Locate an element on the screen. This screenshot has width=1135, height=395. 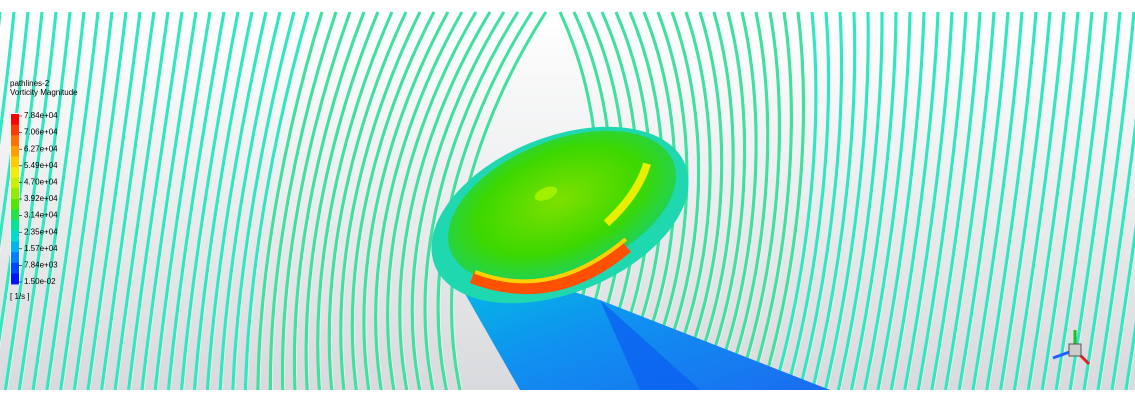
colorbar-label: 7.06e+04 is located at coordinates (41, 132).